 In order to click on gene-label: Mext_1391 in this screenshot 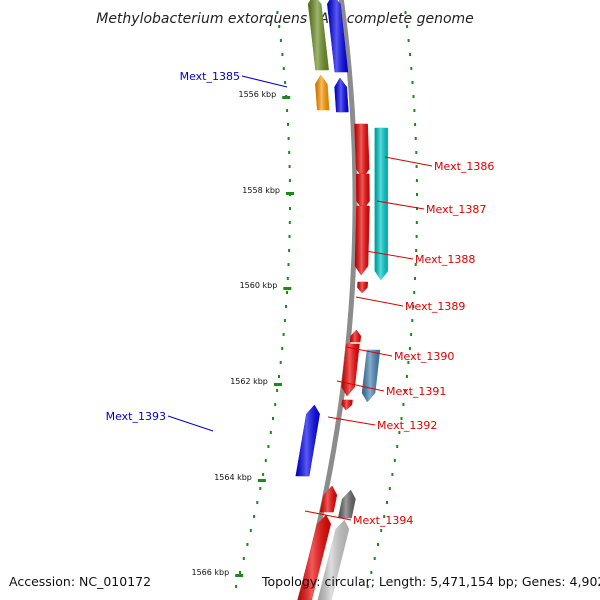, I will do `click(416, 391)`.